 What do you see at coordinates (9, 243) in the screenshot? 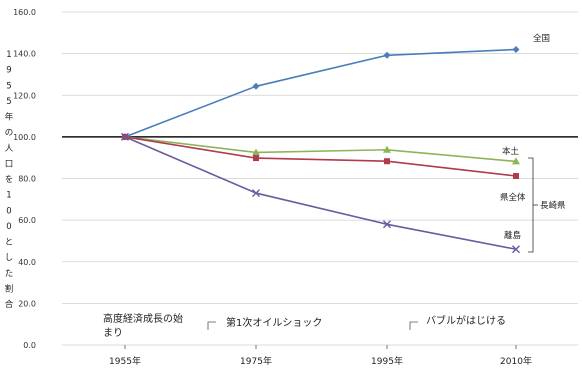
I see `y-axis-label-char: と` at bounding box center [9, 243].